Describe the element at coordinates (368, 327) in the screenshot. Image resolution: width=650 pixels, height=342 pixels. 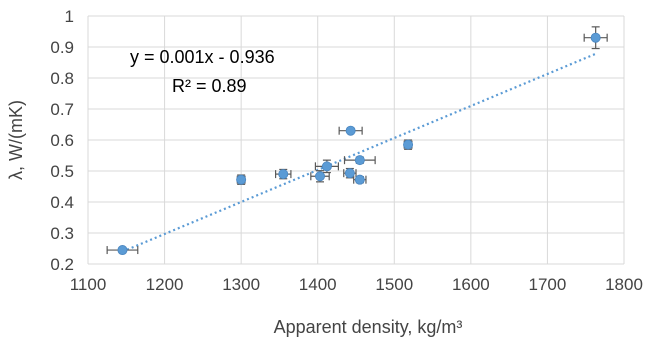
I see `x-axis-title: Apparent density, kg/m³` at that location.